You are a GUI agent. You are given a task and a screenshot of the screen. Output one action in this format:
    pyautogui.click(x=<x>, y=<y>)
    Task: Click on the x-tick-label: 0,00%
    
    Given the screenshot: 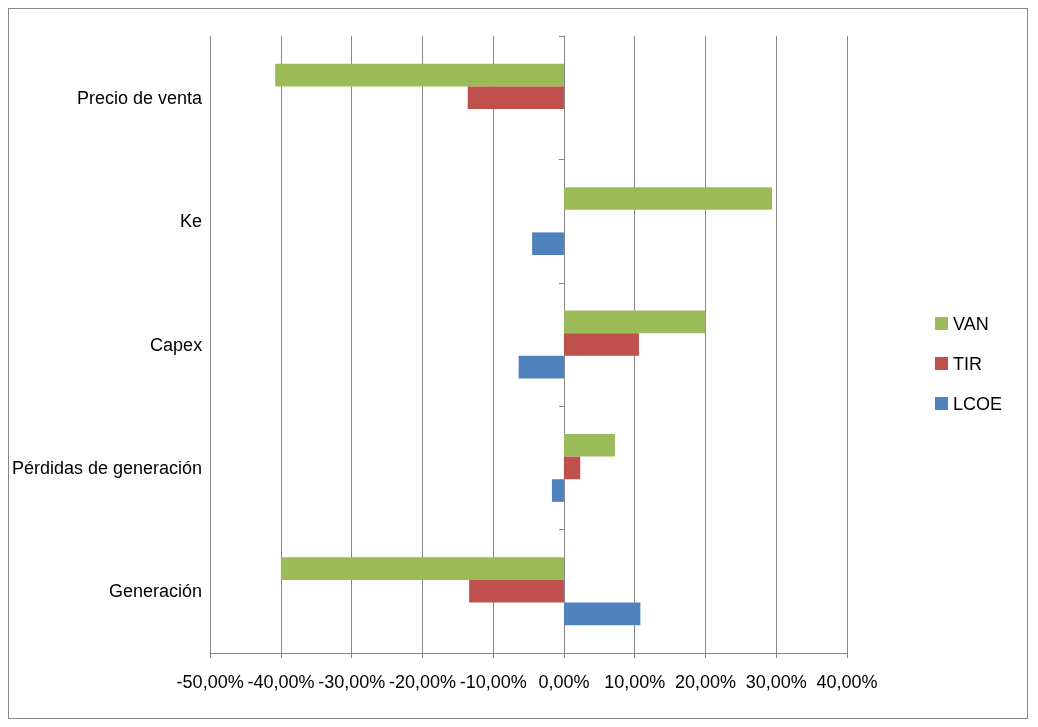 What is the action you would take?
    pyautogui.click(x=564, y=682)
    